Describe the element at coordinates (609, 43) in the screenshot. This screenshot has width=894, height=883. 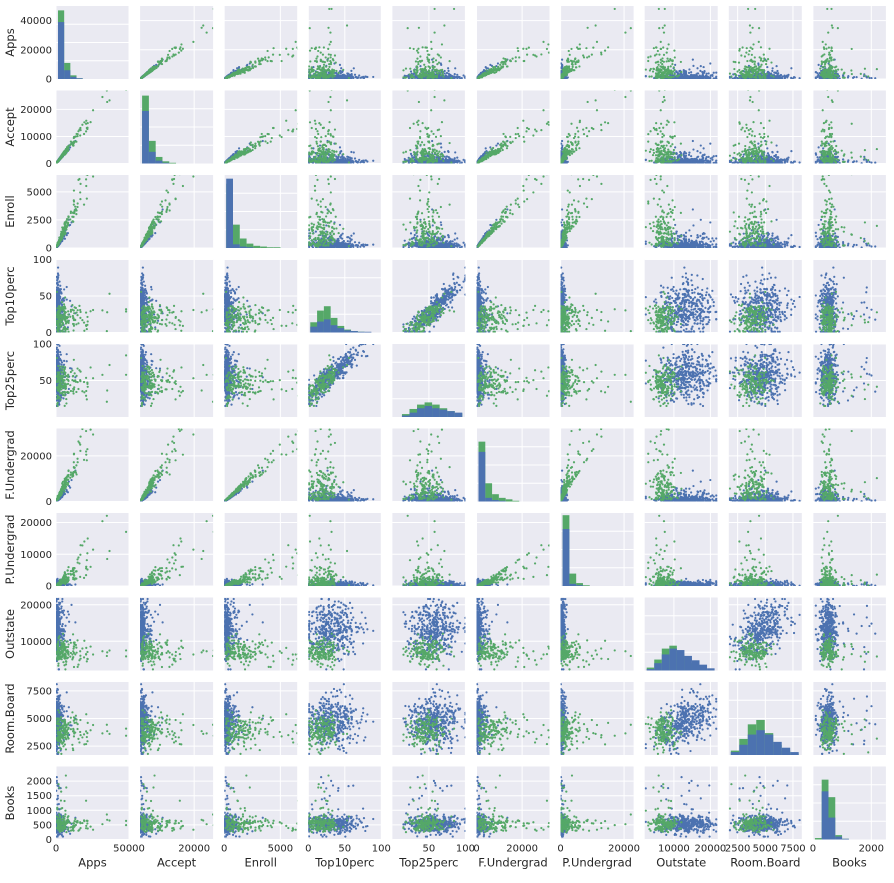
I see `panel-apps-vs-p-undergrad` at that location.